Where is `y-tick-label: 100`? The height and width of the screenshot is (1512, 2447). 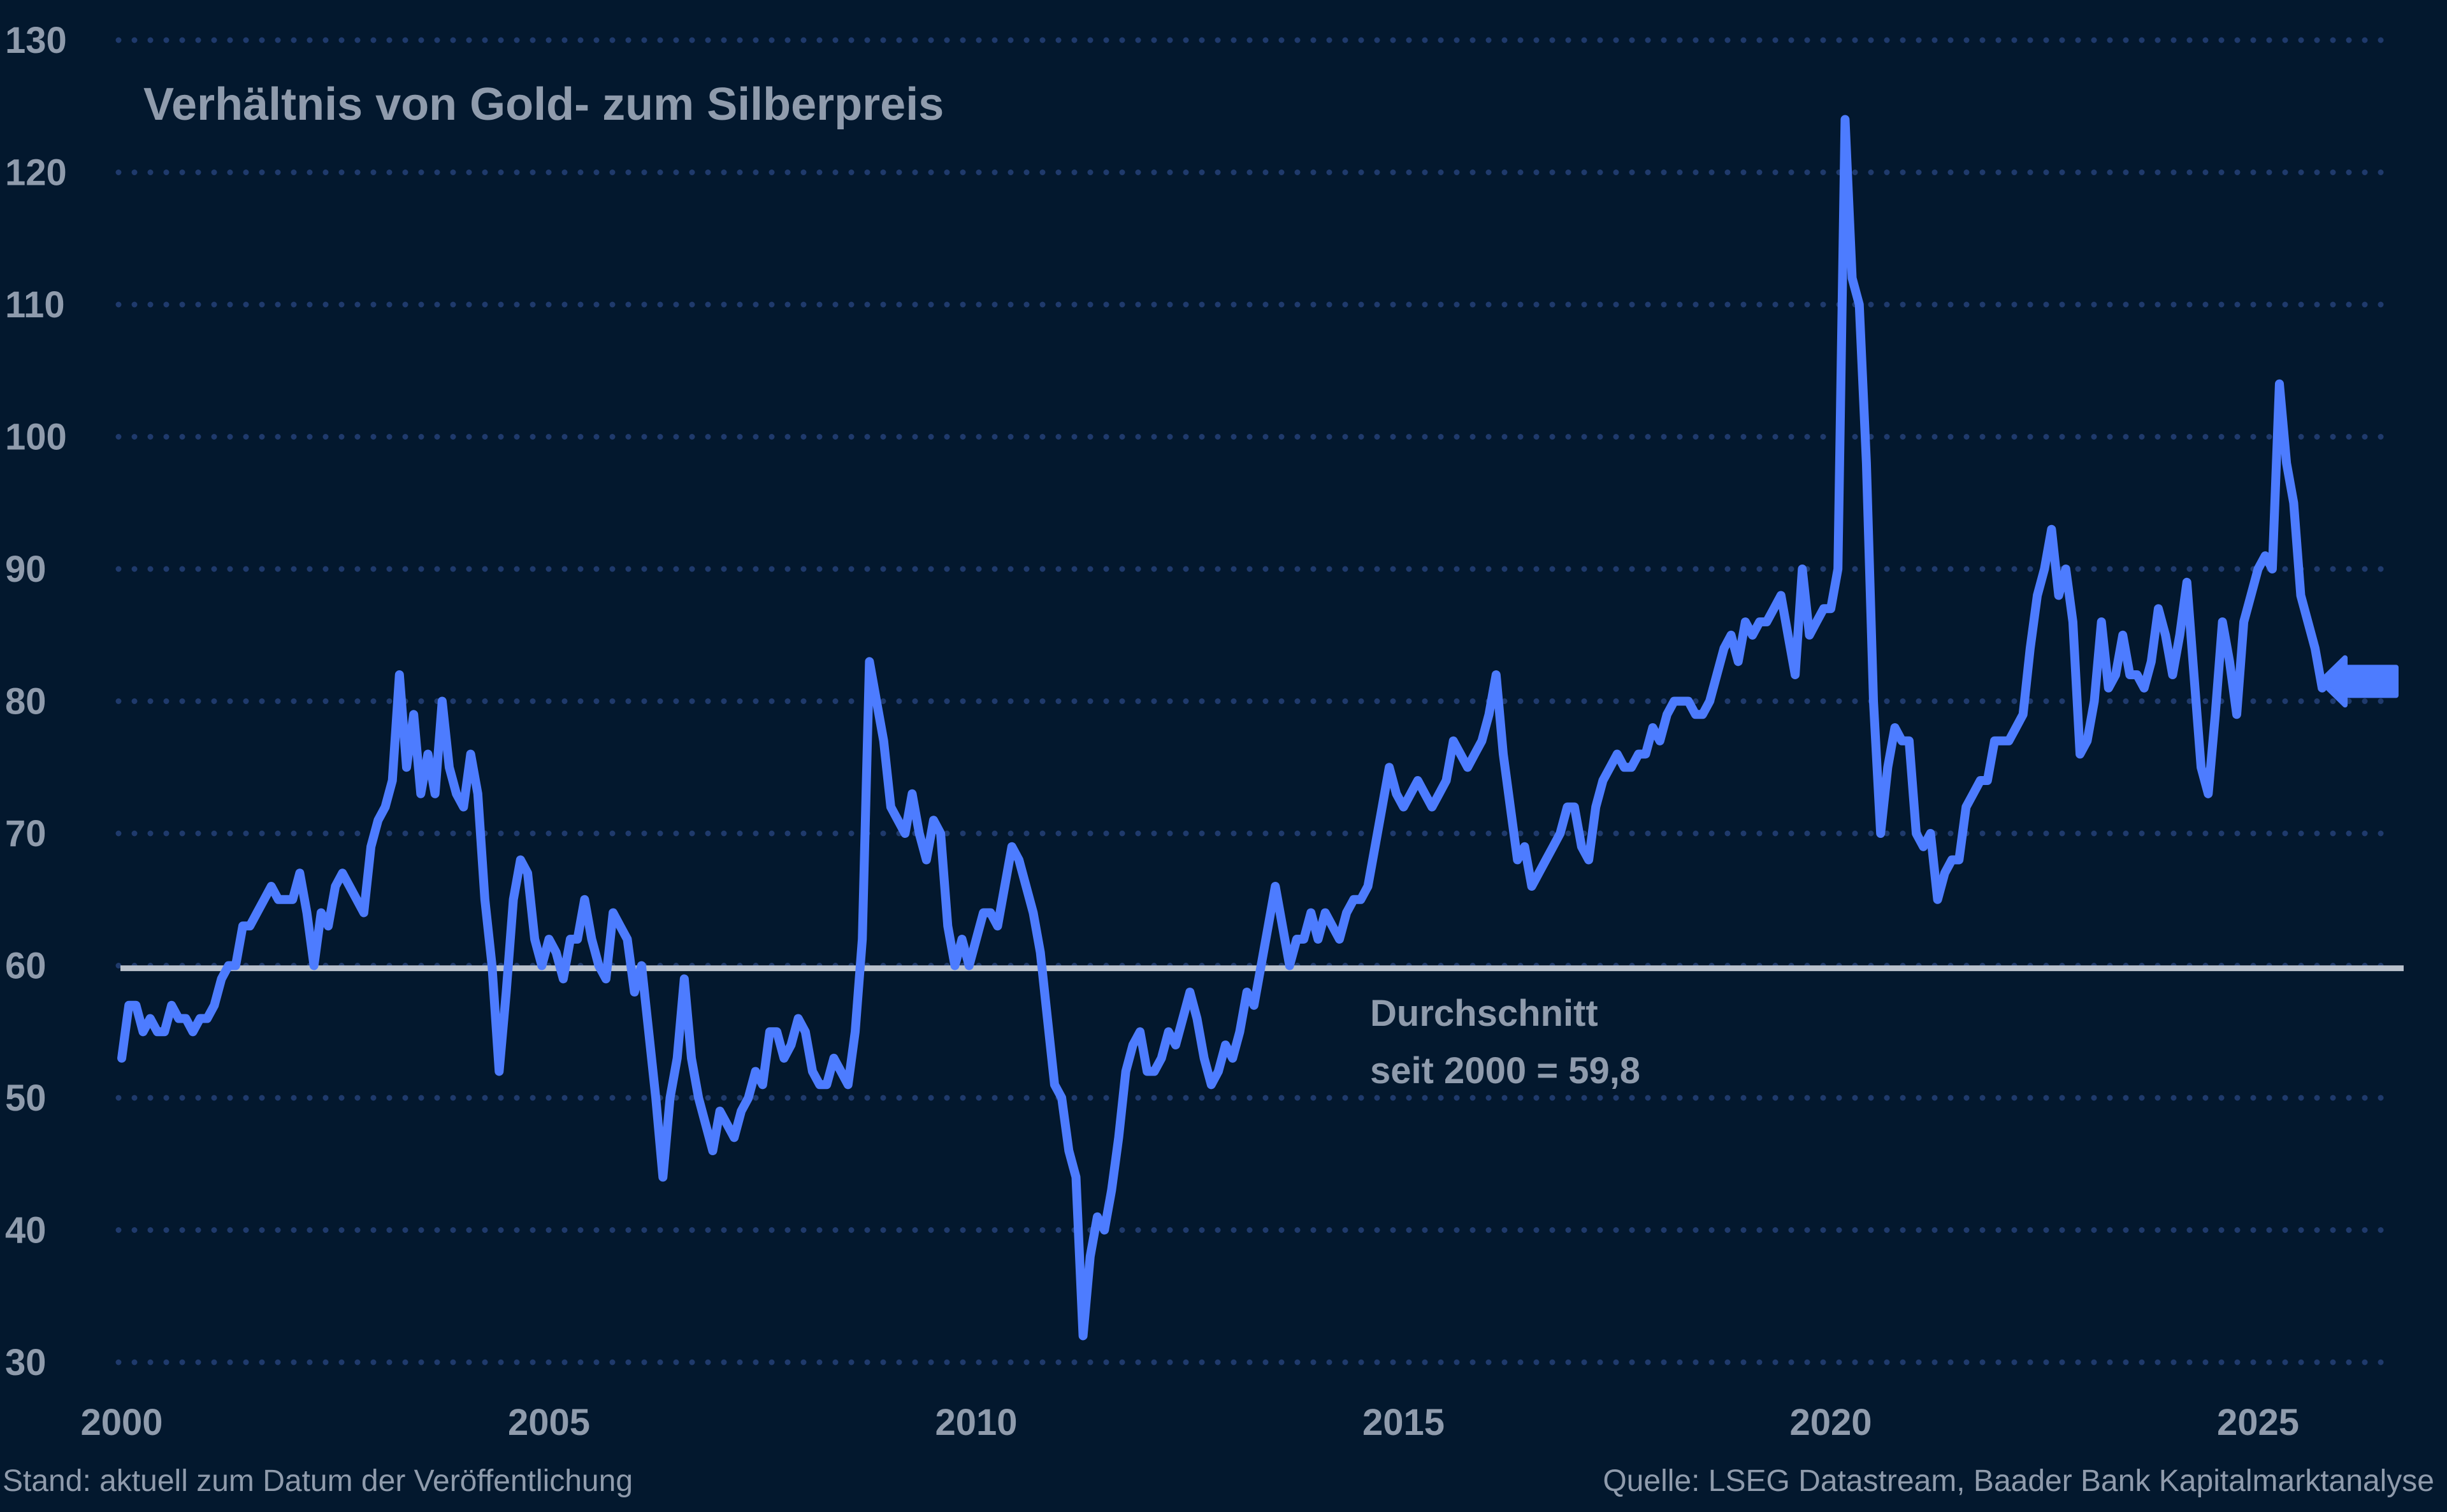 y-tick-label: 100 is located at coordinates (36, 437).